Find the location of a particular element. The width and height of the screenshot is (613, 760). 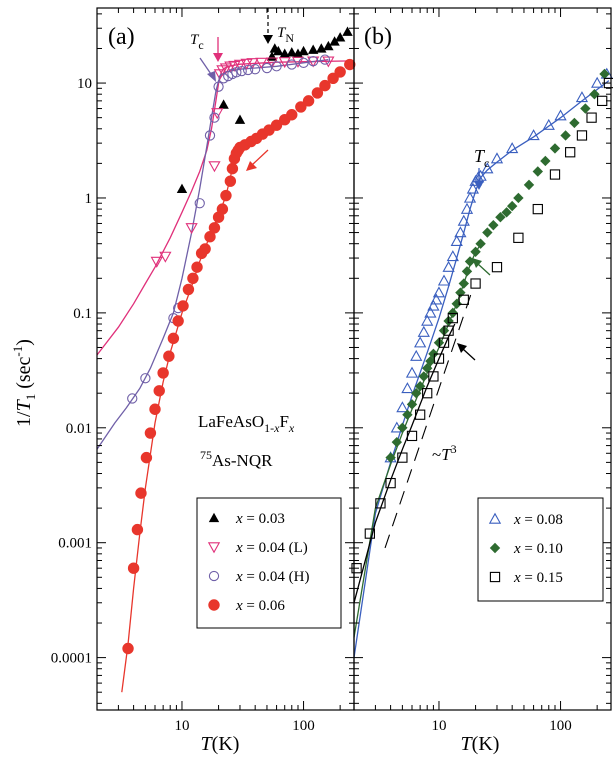

panel-b-power-law-guide is located at coordinates (428, 420).